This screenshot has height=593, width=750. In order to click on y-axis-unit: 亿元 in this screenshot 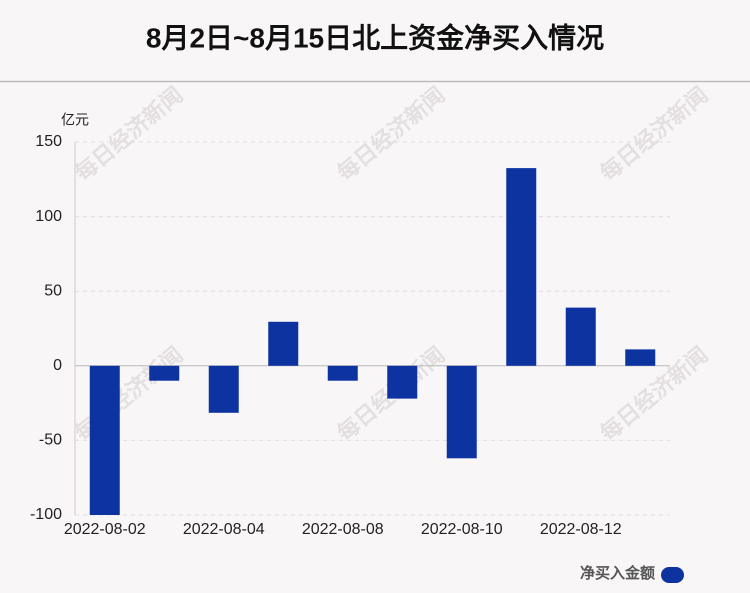, I will do `click(75, 120)`.